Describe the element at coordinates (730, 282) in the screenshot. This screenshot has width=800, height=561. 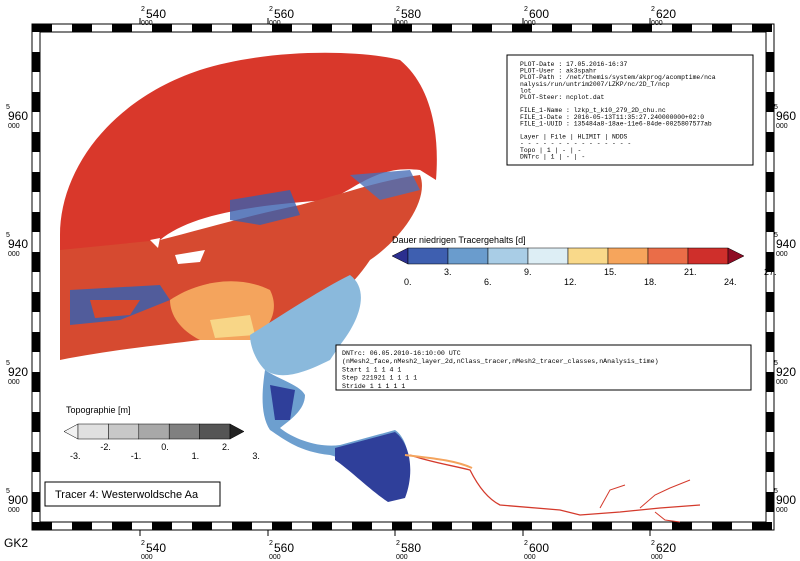
I see `tracer-tick-label: 24.` at that location.